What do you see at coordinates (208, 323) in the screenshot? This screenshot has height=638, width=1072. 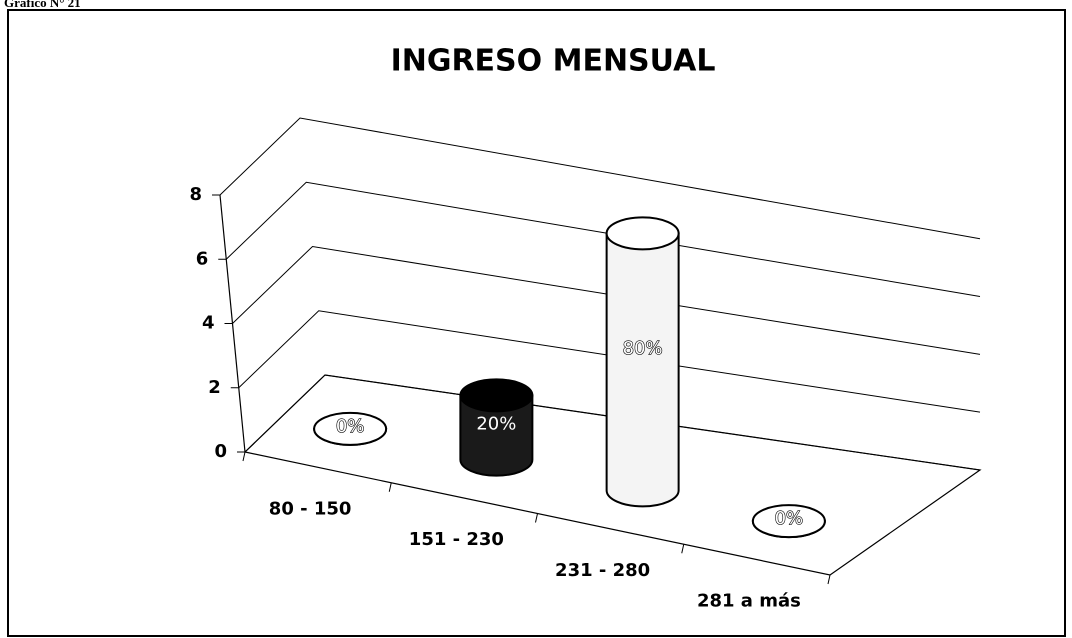 I see `y-tick-label: 4` at bounding box center [208, 323].